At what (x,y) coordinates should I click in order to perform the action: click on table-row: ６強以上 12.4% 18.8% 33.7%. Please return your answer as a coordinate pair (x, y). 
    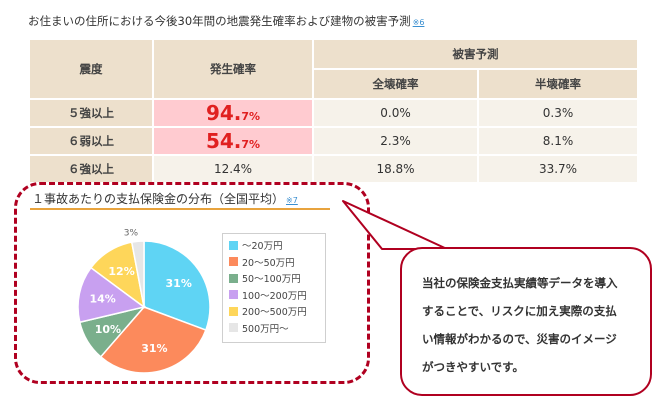
    Looking at the image, I should click on (333, 169).